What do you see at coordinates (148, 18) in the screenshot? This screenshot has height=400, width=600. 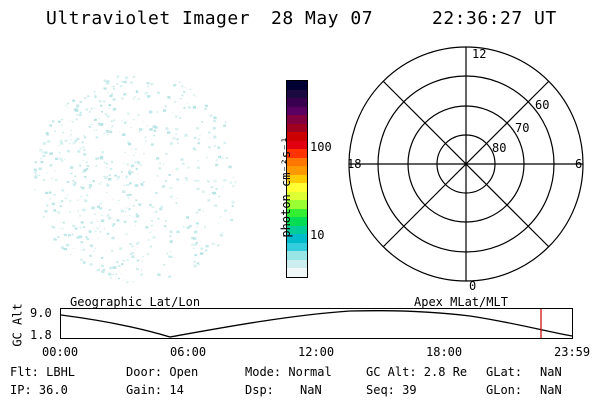 I see `instrument-title: Ultraviolet Imager` at bounding box center [148, 18].